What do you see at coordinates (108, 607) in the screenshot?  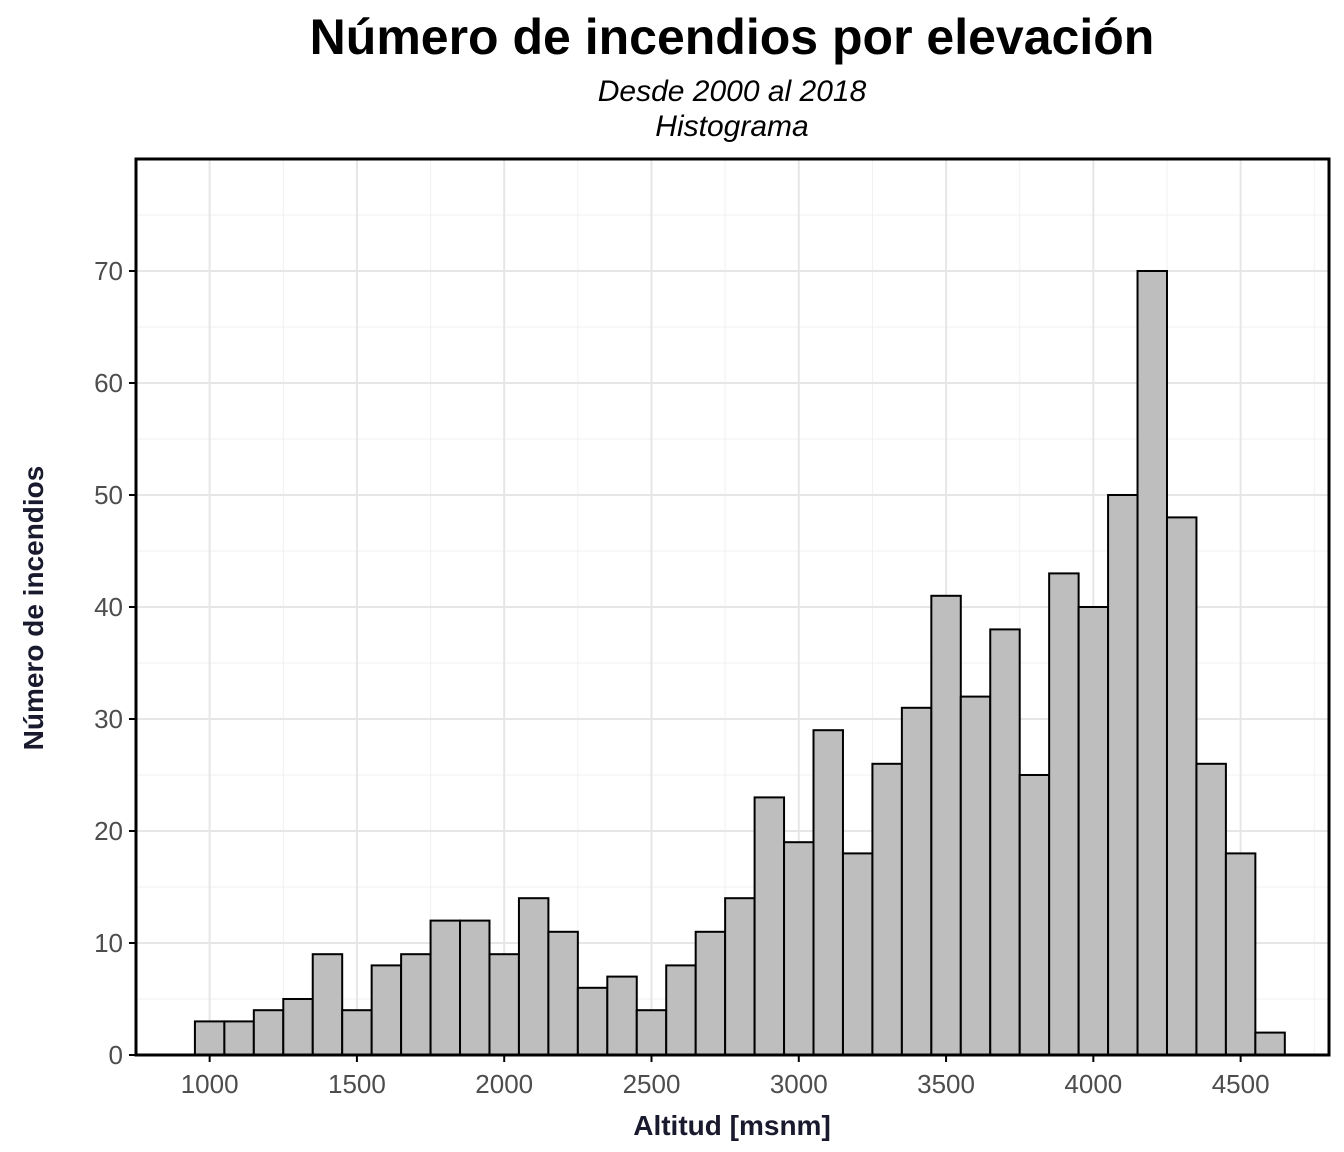 I see `y-tick-label: 40` at bounding box center [108, 607].